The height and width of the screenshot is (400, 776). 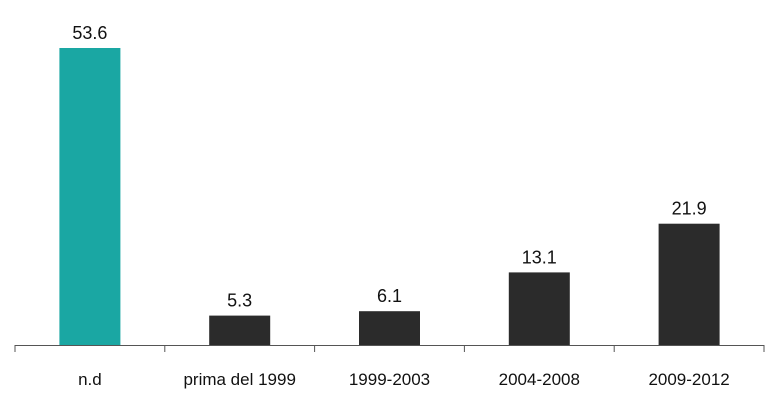 I want to click on value-label-2009-2012: 21.9, so click(x=689, y=209).